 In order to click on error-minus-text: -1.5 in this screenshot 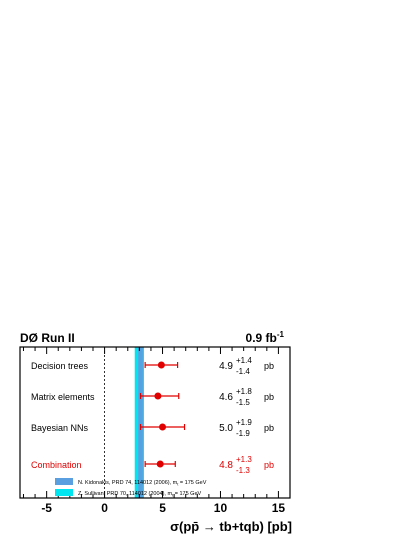, I will do `click(243, 402)`.